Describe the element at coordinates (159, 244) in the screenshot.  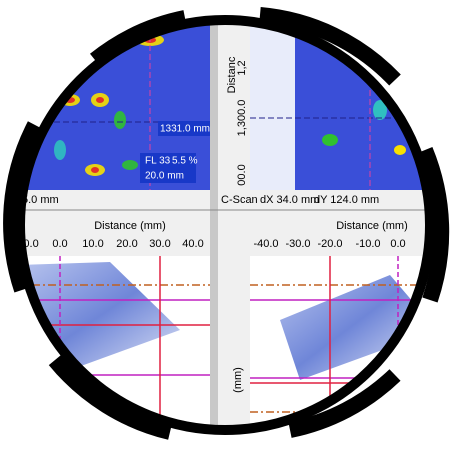
I see `tick-label: 30.0` at that location.